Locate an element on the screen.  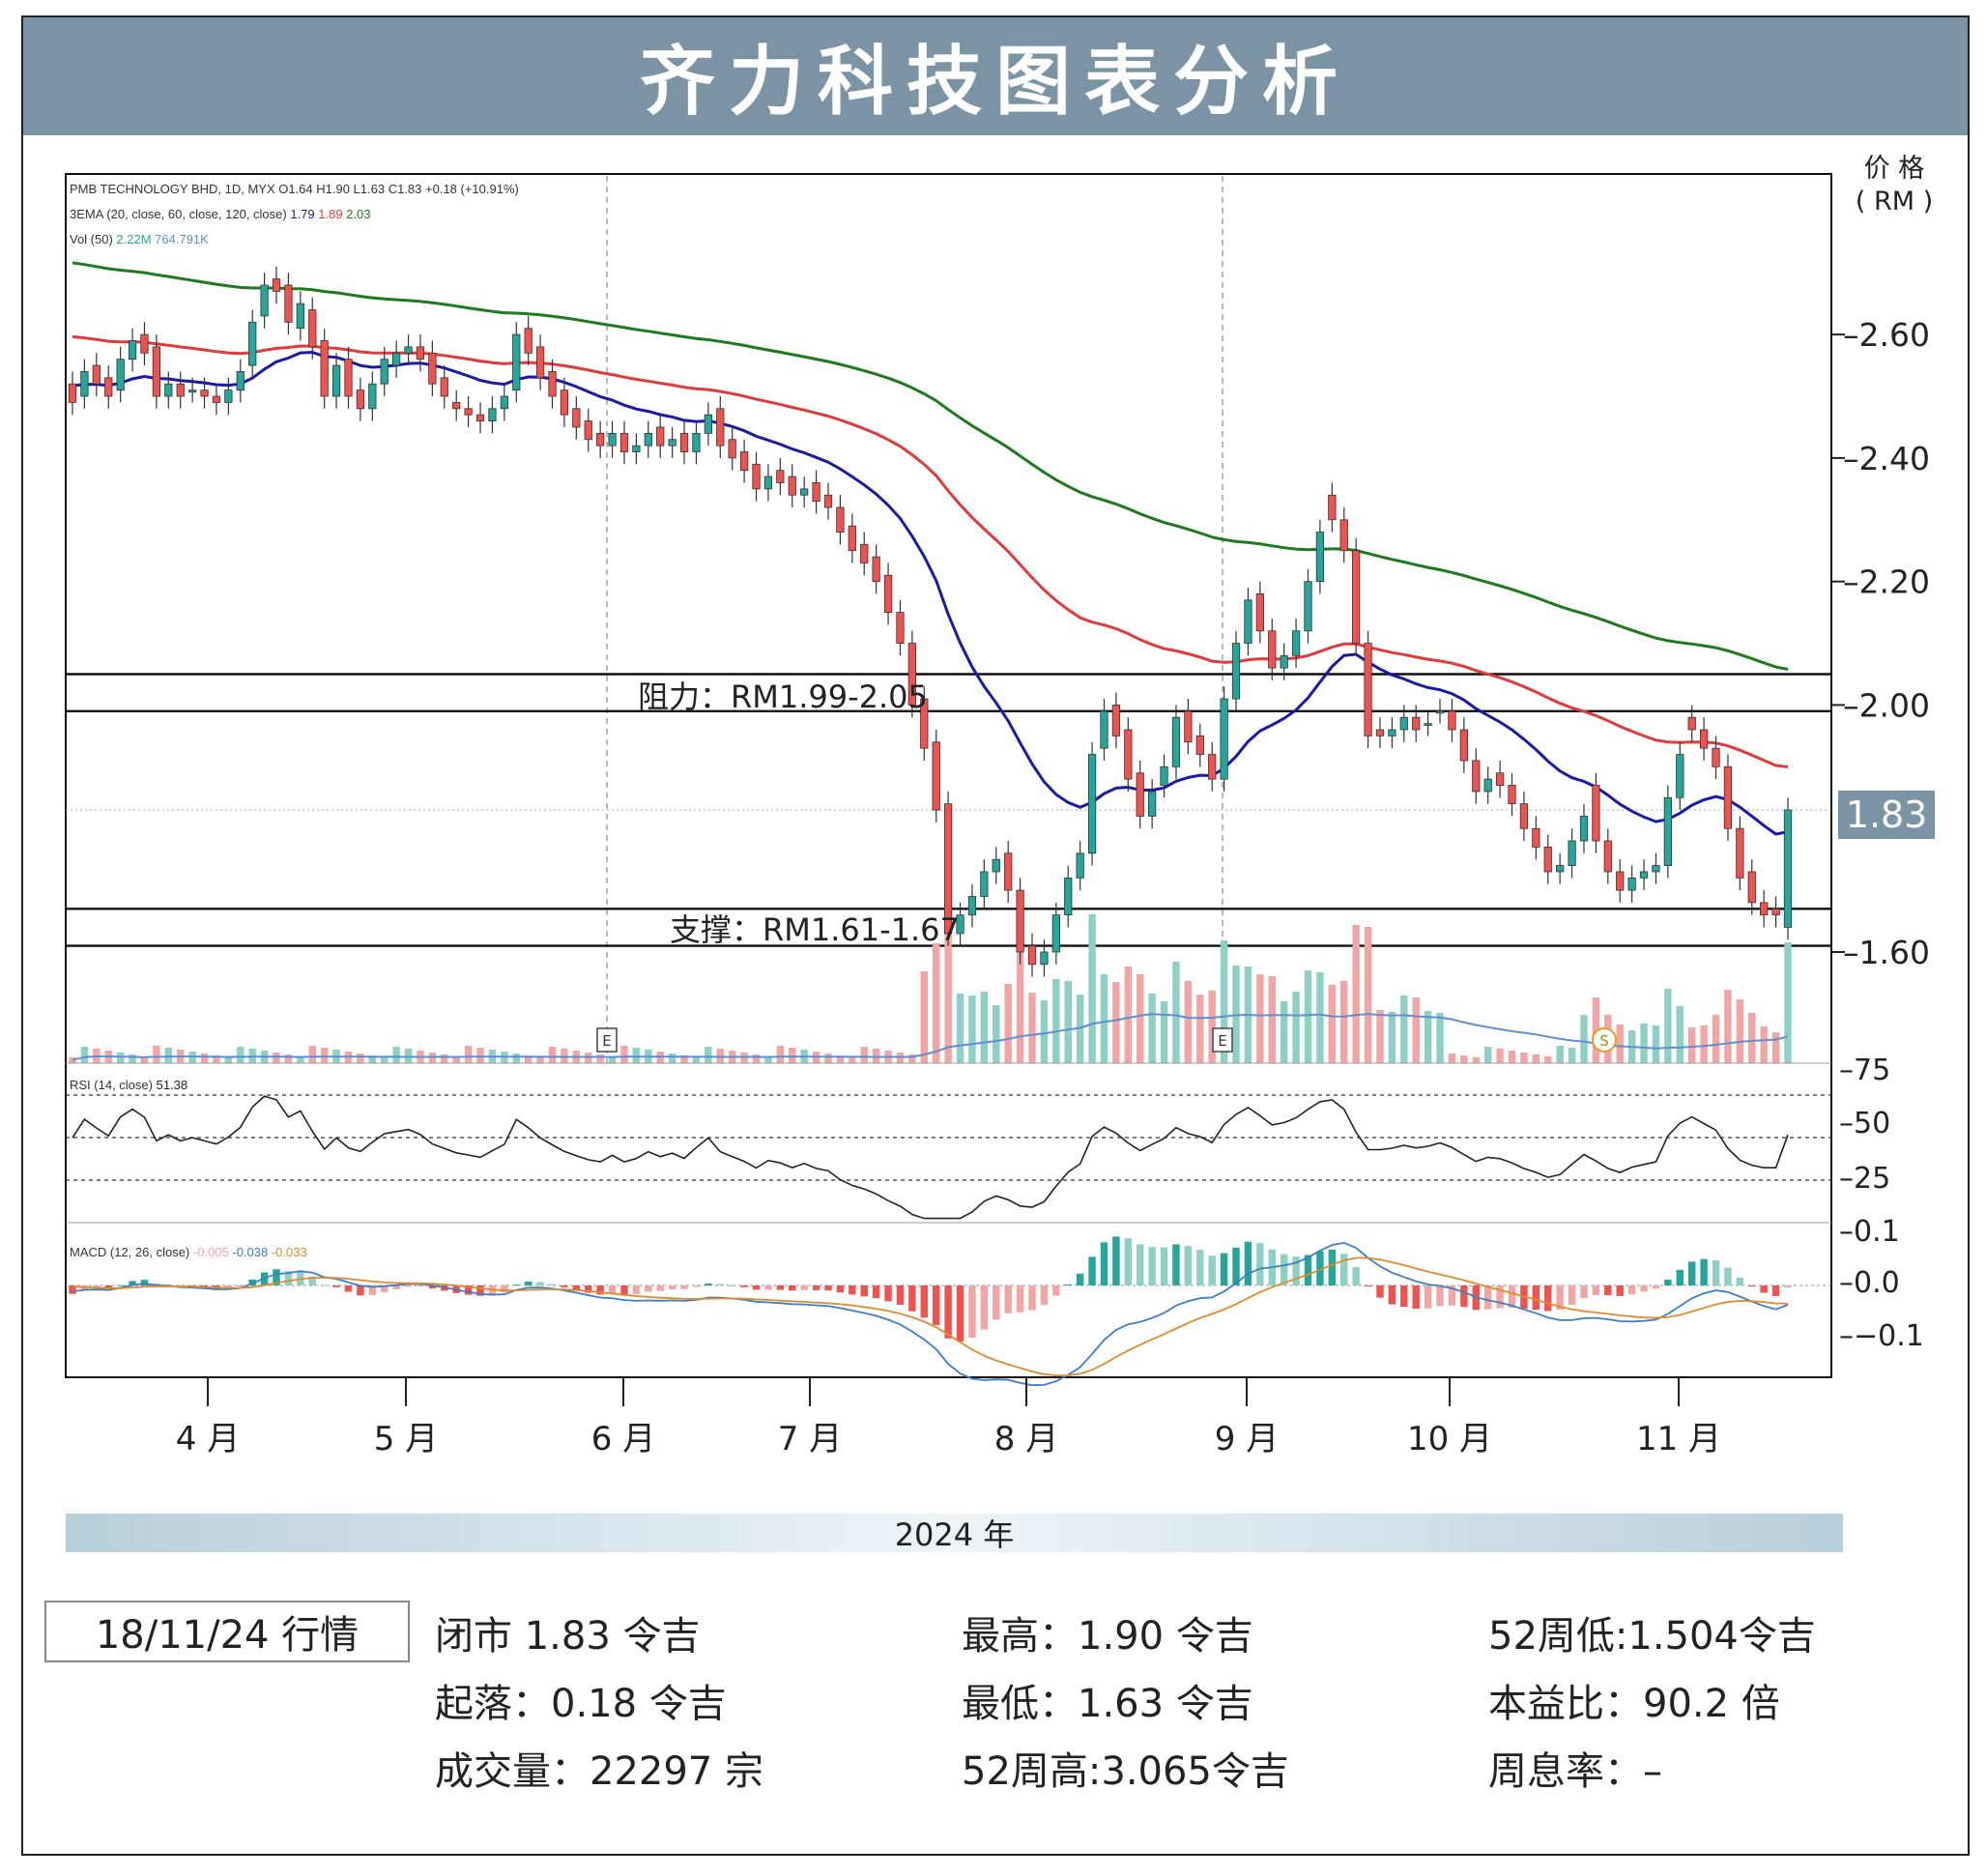
stat-high: 最高：1.90 令吉 is located at coordinates (1108, 1636).